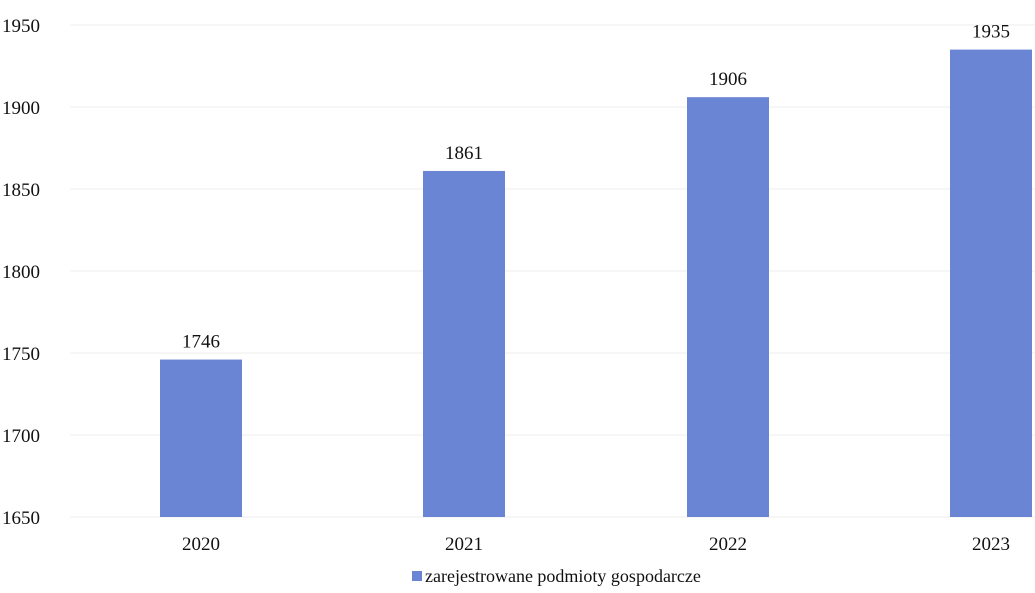 The image size is (1035, 593). Describe the element at coordinates (464, 153) in the screenshot. I see `data-label-2021: 1861` at that location.